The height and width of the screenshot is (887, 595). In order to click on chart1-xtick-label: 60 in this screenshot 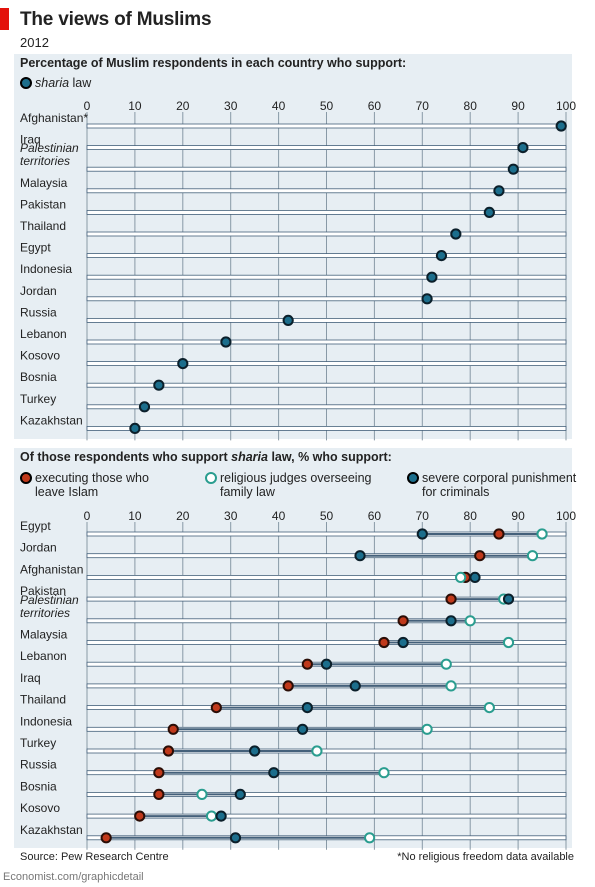, I will do `click(375, 106)`.